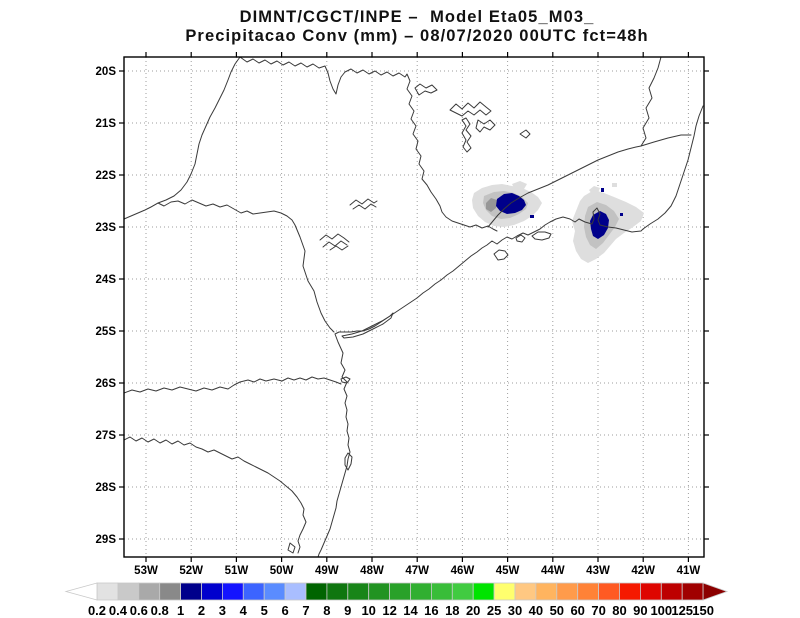 The width and height of the screenshot is (800, 618). What do you see at coordinates (426, 89) in the screenshot?
I see `reservoir-lake` at bounding box center [426, 89].